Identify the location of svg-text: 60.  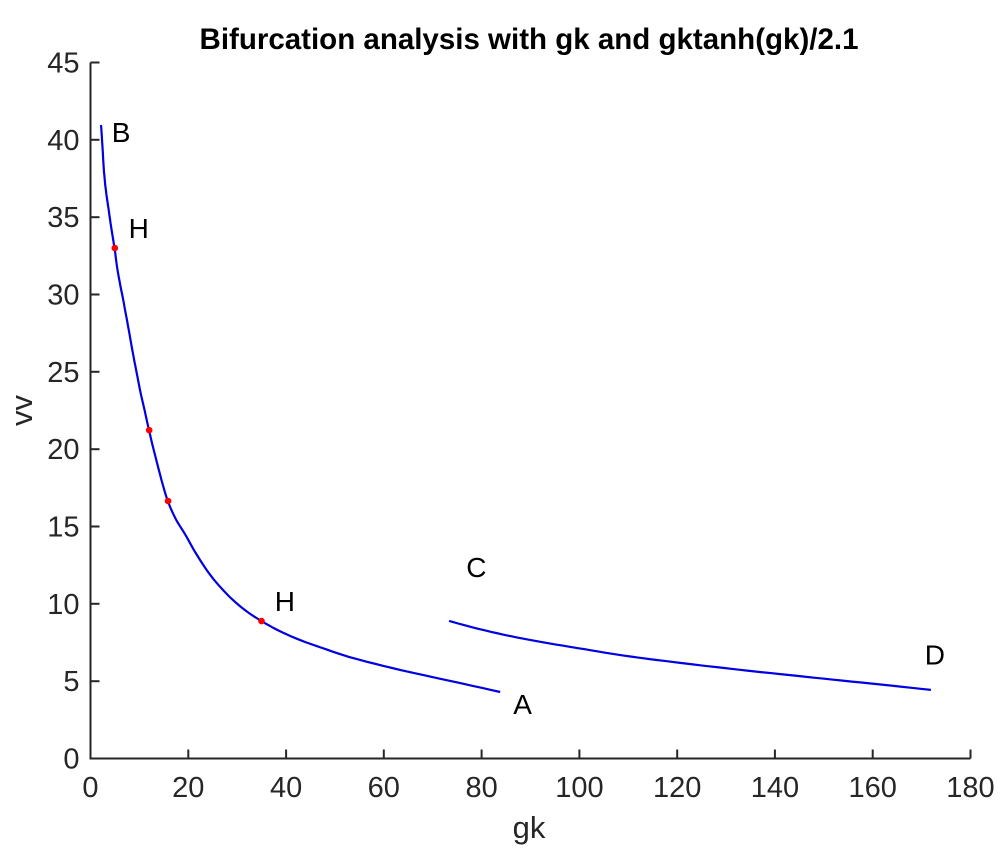
(384, 788).